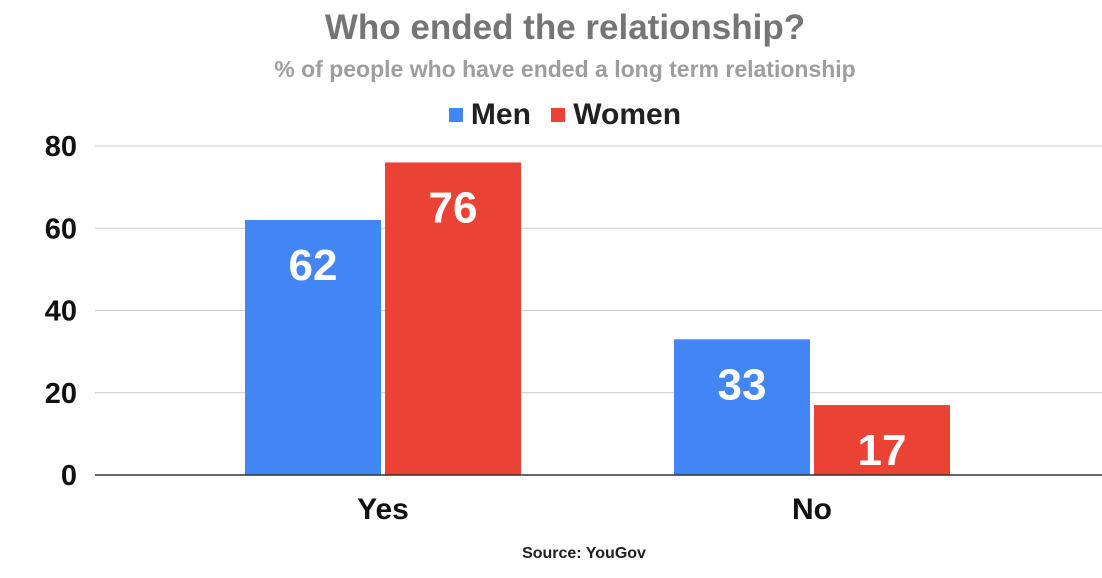  What do you see at coordinates (61, 312) in the screenshot?
I see `y-tick-label-40: 40` at bounding box center [61, 312].